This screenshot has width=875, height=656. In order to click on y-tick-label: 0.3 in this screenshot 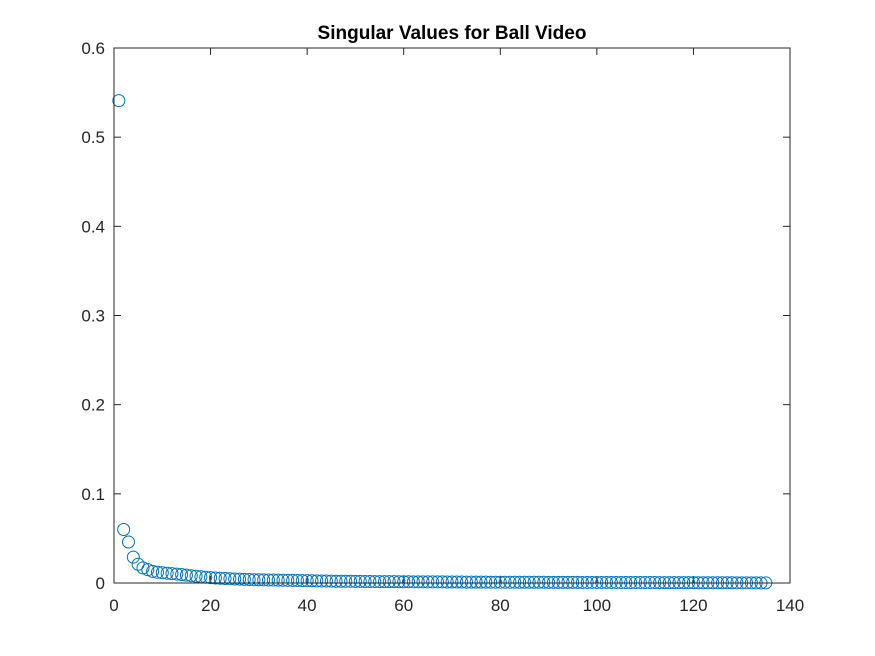, I will do `click(93, 316)`.